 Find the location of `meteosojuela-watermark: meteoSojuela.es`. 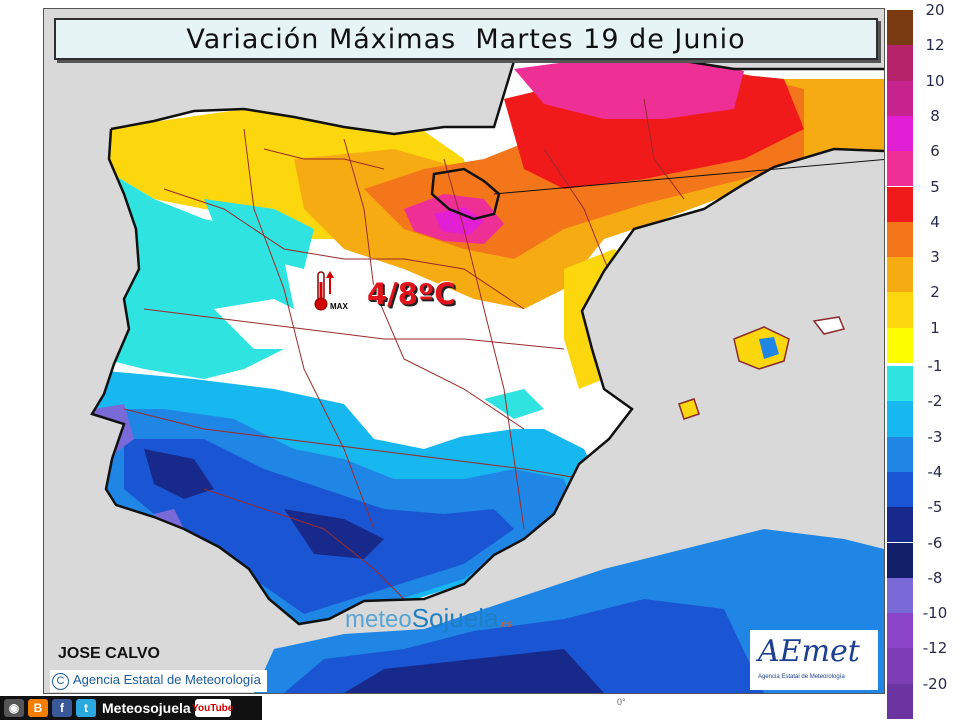

meteosojuela-watermark: meteoSojuela.es is located at coordinates (428, 618).